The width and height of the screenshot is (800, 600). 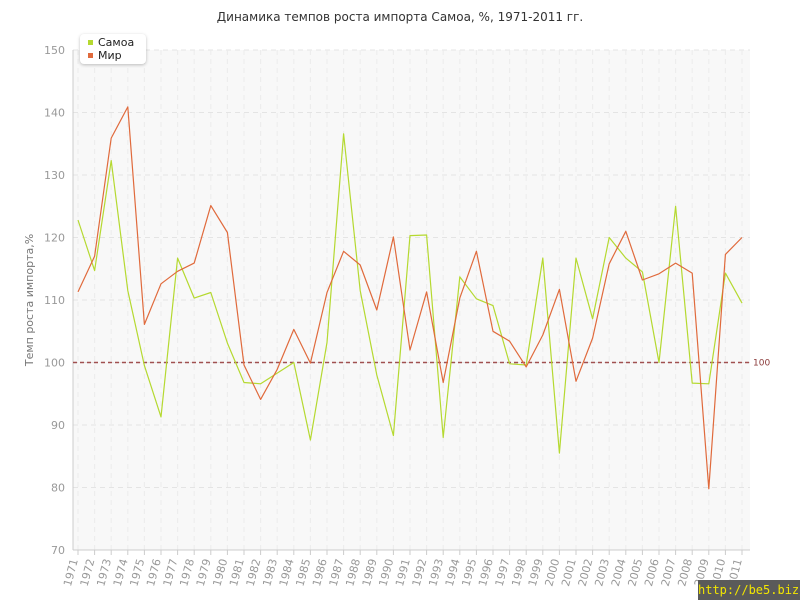 I want to click on y-tick-labels: 70 80 90 100 110 120 130 140 150, so click(x=54, y=300).